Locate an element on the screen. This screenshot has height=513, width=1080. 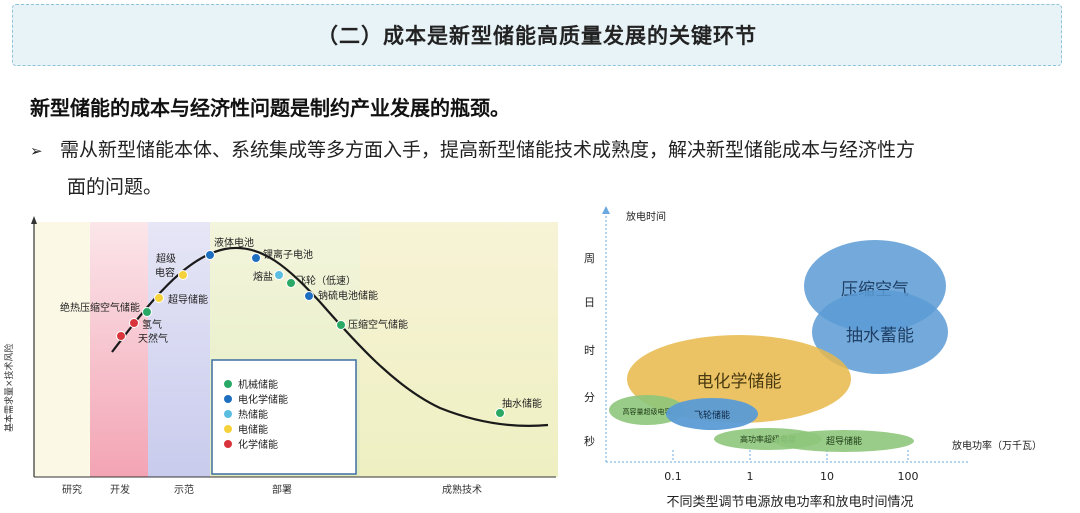
phase-label-deployment: 部署 is located at coordinates (282, 489).